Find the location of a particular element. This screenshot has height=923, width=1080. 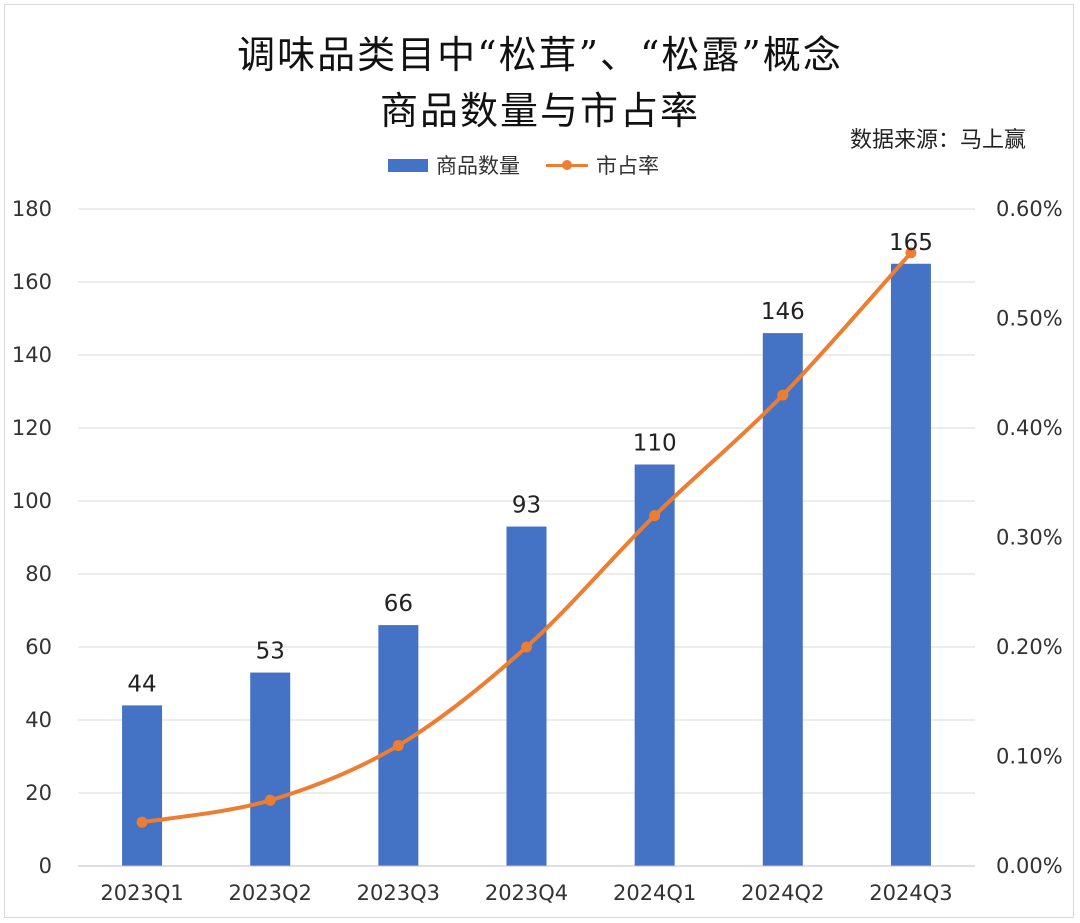

y-left-tick-label: 80 is located at coordinates (38, 574).